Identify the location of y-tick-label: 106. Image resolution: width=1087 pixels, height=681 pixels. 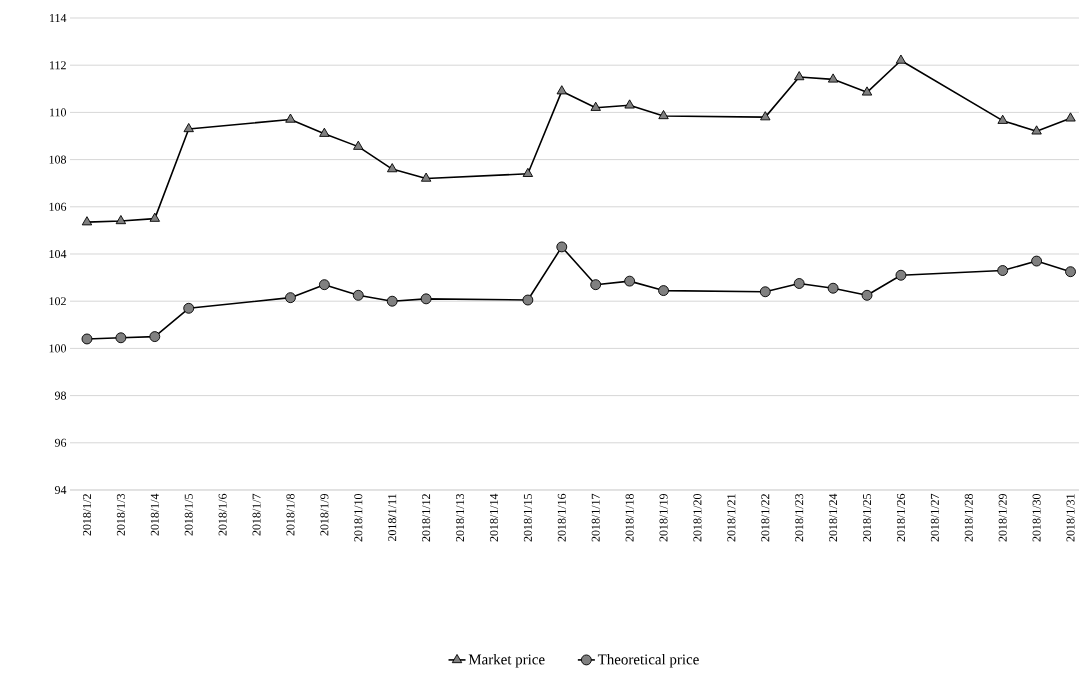
(58, 206).